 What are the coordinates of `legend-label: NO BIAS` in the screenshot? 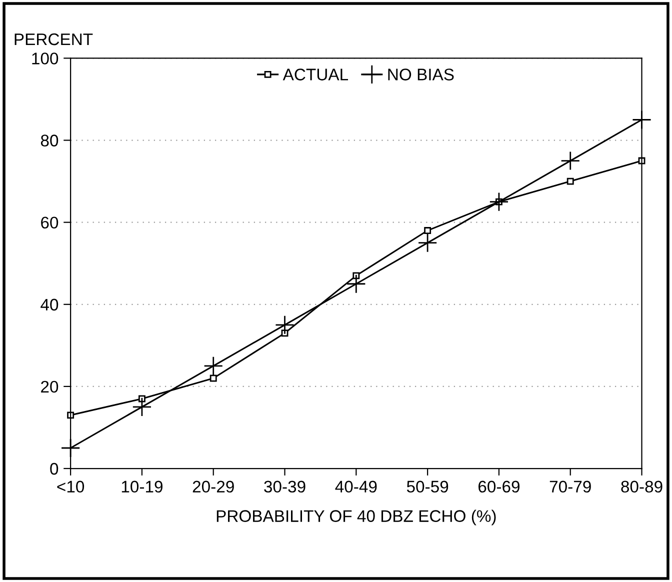 It's located at (421, 74).